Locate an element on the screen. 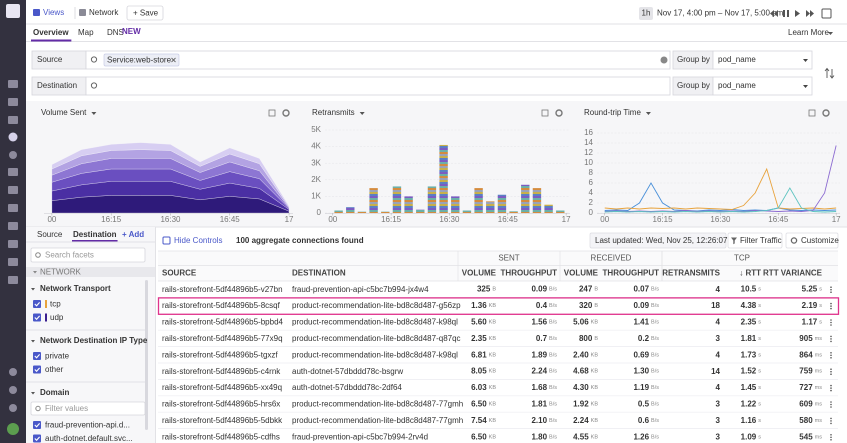 This screenshot has width=847, height=443. facet-search is located at coordinates (88, 255).